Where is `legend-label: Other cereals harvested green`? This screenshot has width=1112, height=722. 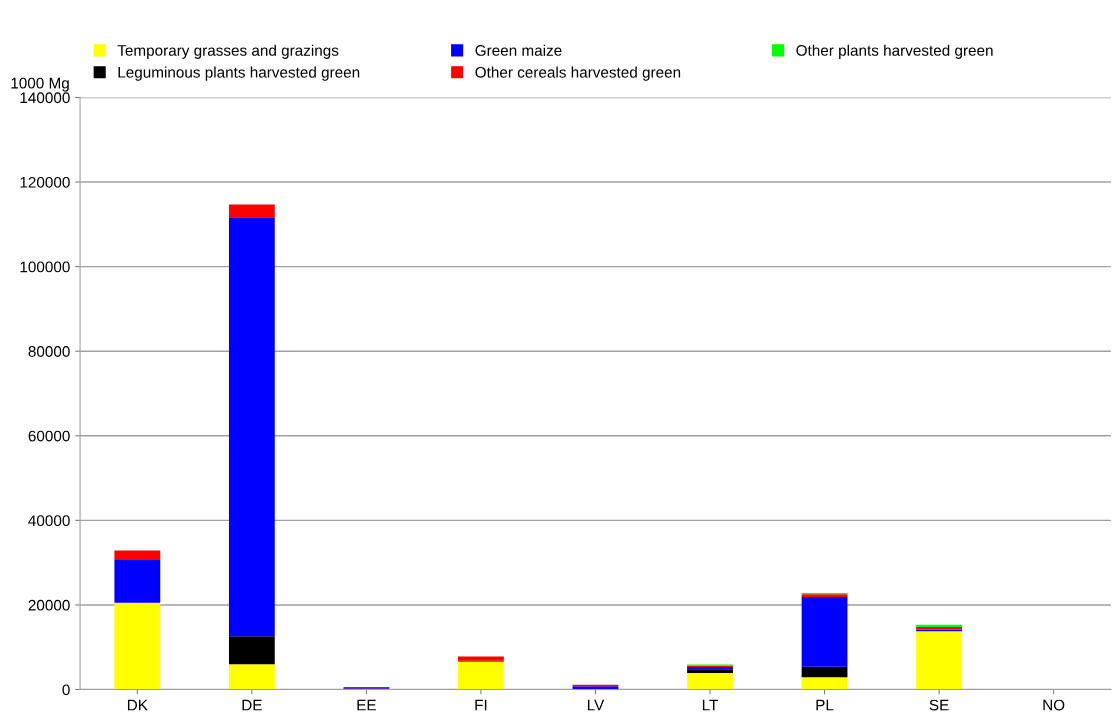
legend-label: Other cereals harvested green is located at coordinates (578, 73).